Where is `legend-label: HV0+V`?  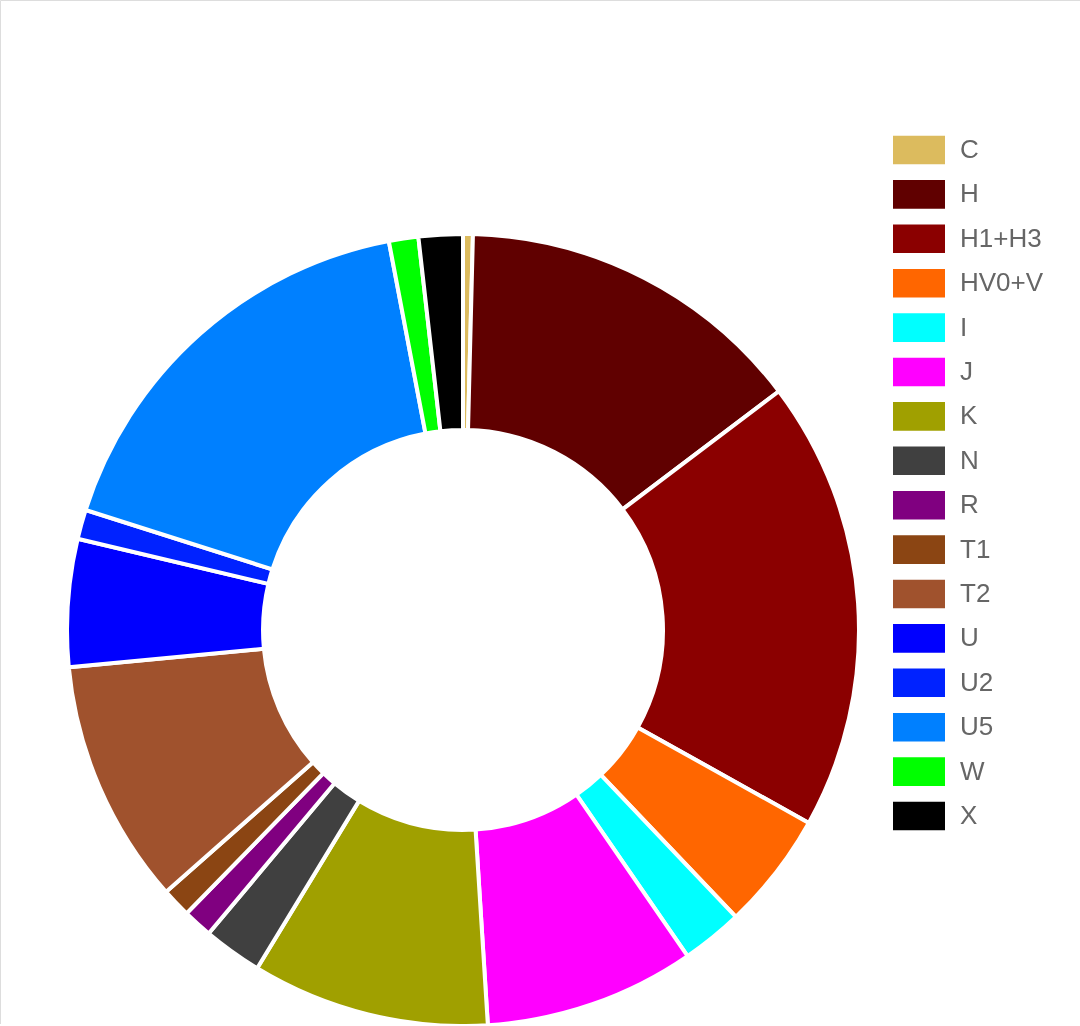 legend-label: HV0+V is located at coordinates (1002, 282).